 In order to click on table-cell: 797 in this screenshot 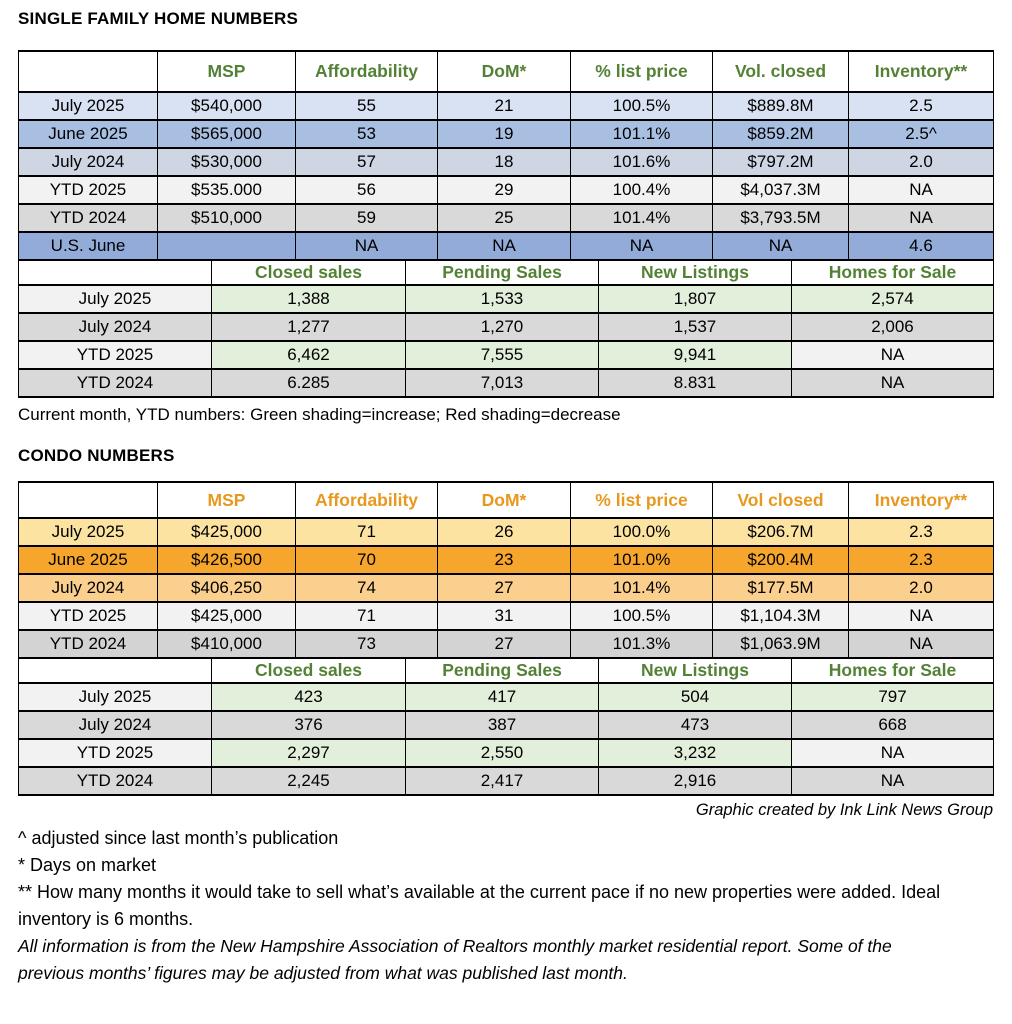, I will do `click(892, 697)`.